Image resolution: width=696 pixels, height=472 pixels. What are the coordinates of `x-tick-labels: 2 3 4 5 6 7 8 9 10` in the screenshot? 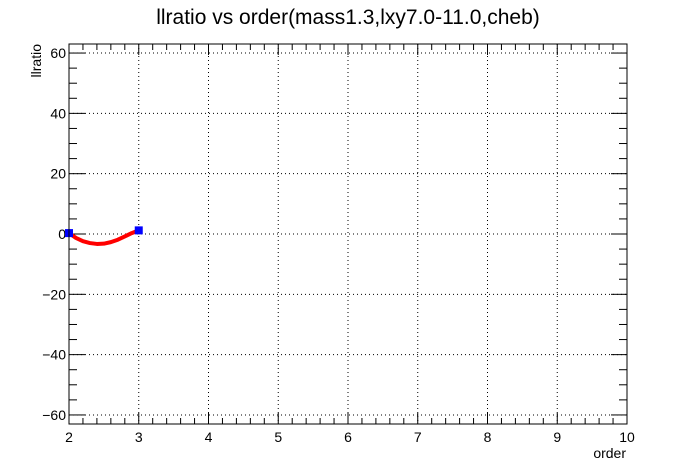 It's located at (350, 437).